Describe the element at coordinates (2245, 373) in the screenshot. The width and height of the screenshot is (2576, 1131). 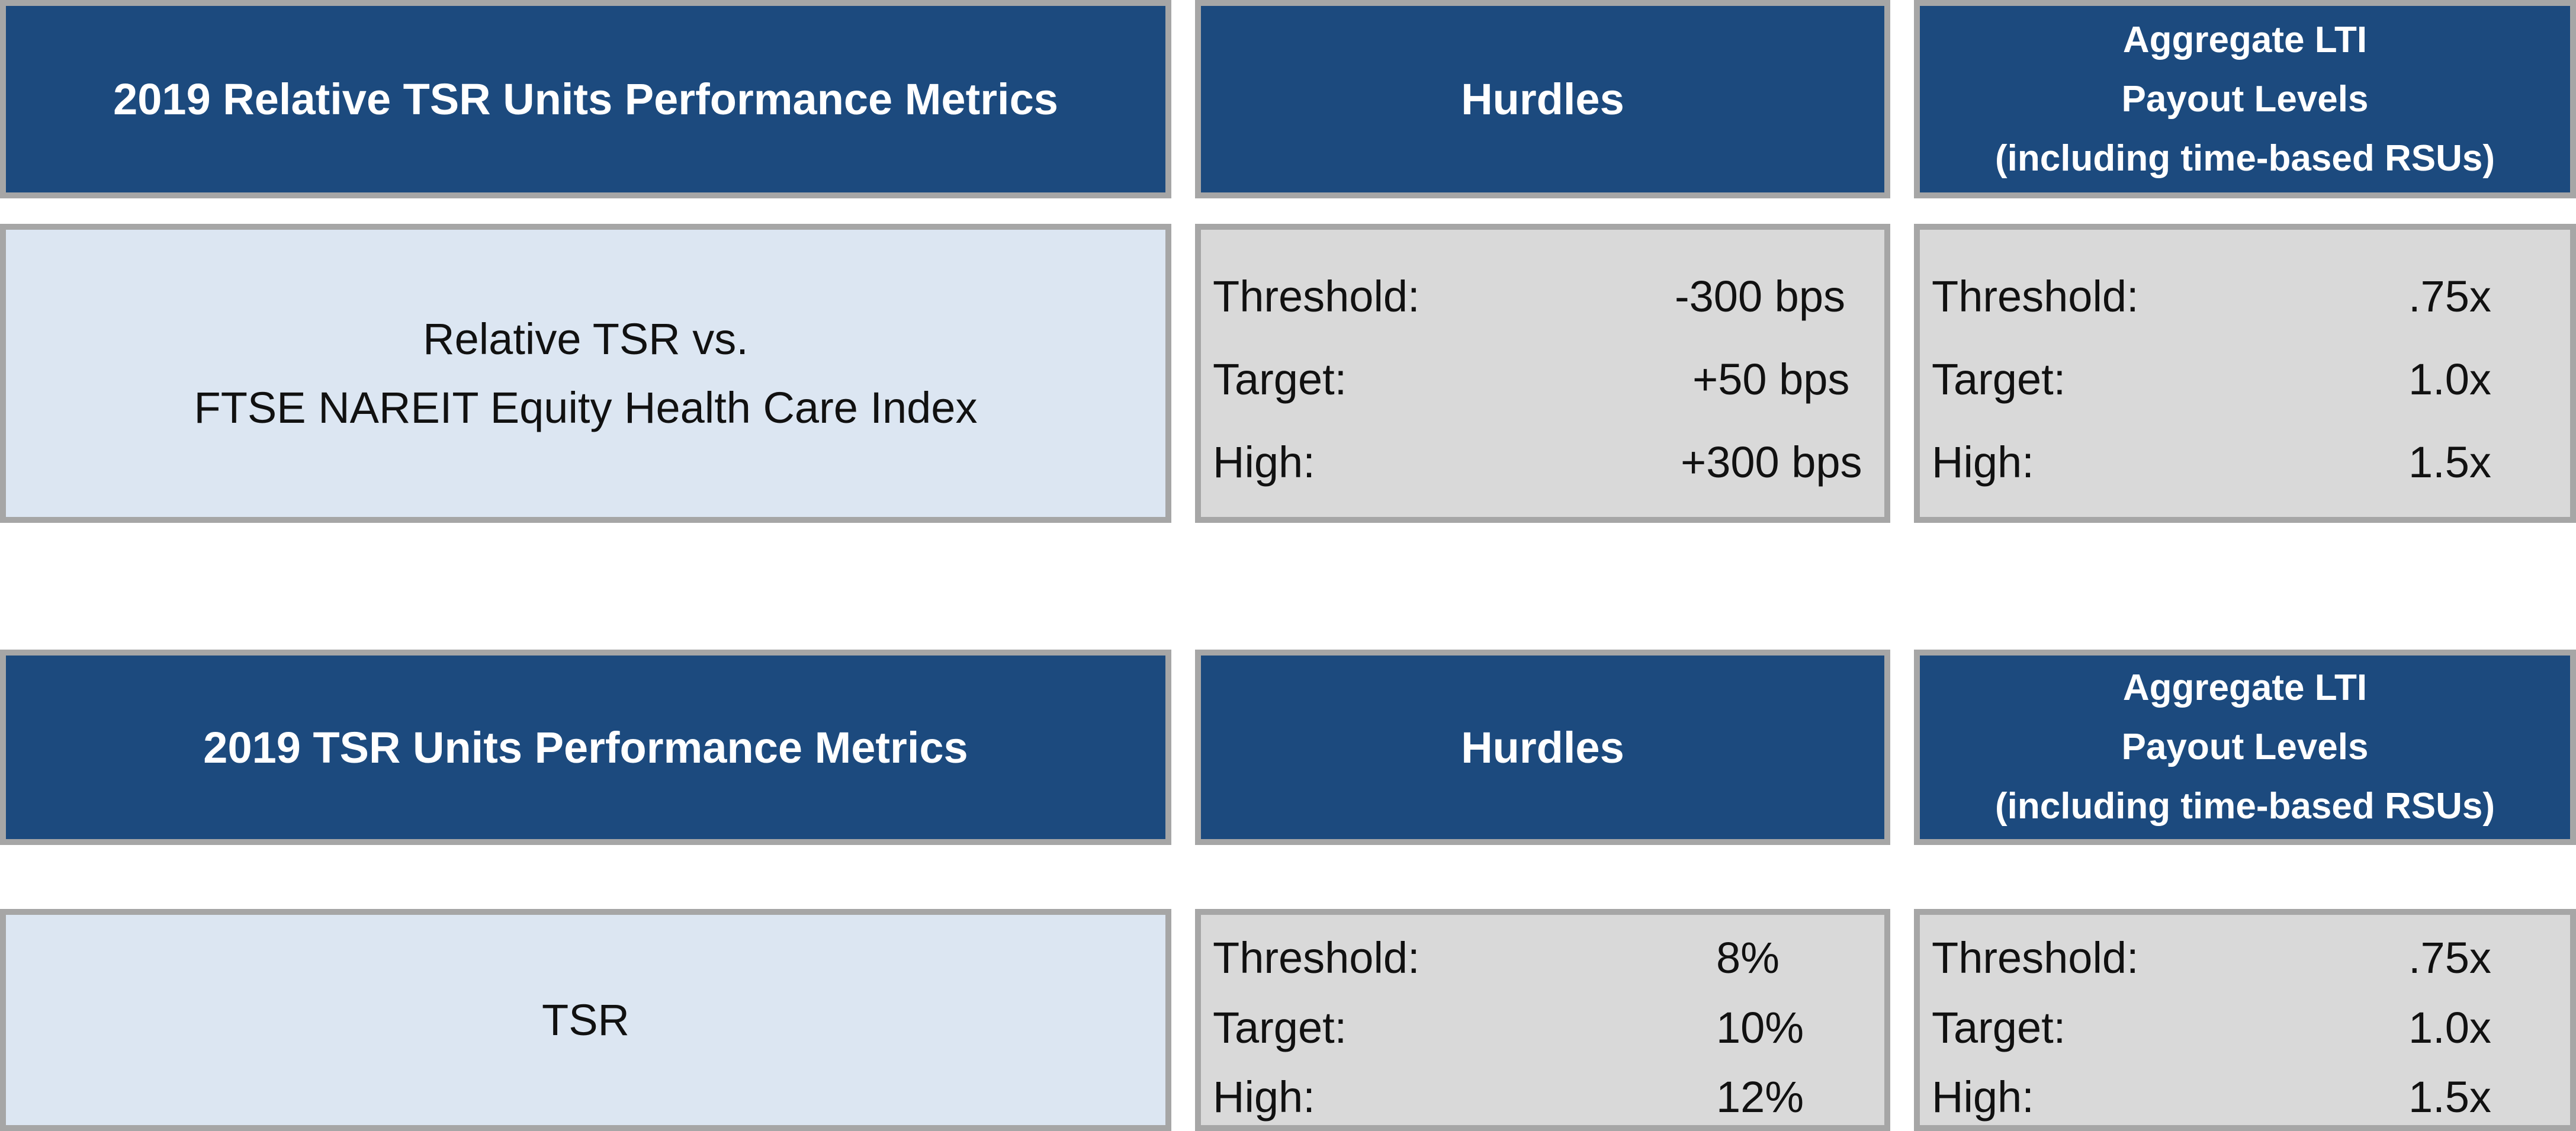
I see `relative-tsr-payout-cell: Threshold: .75x Target: 1.0x High: 1.5x` at that location.